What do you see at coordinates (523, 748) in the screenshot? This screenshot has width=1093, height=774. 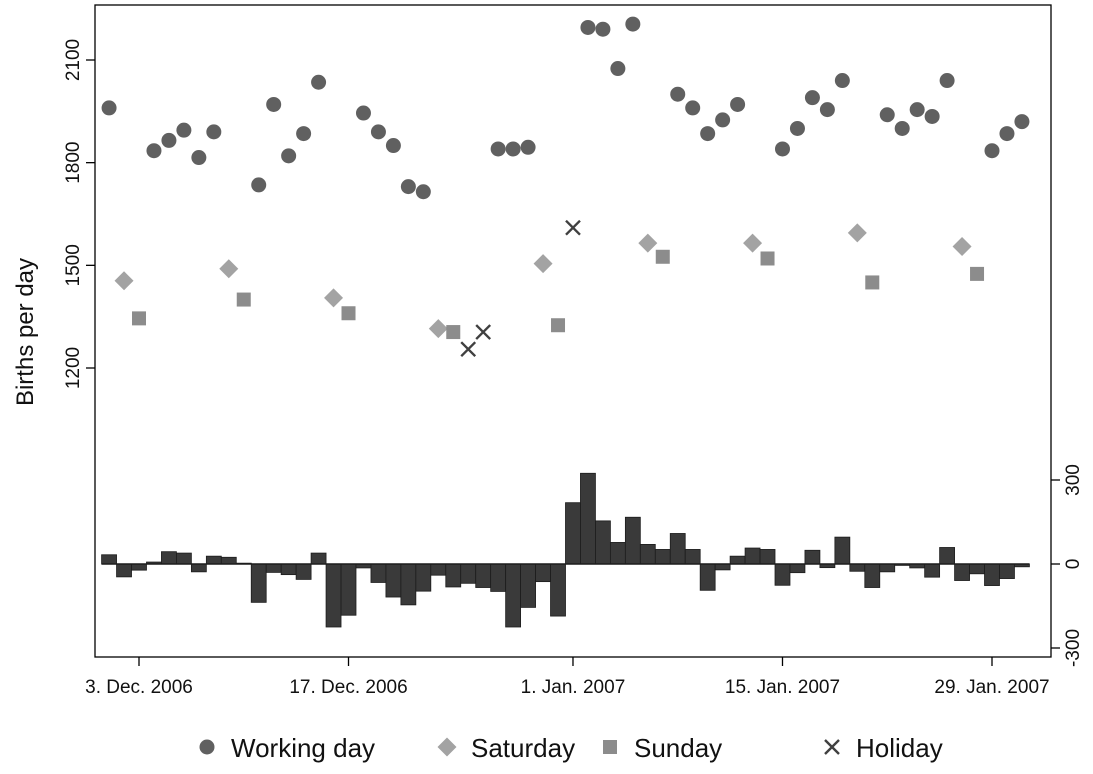 I see `legend-label-2: Saturday` at bounding box center [523, 748].